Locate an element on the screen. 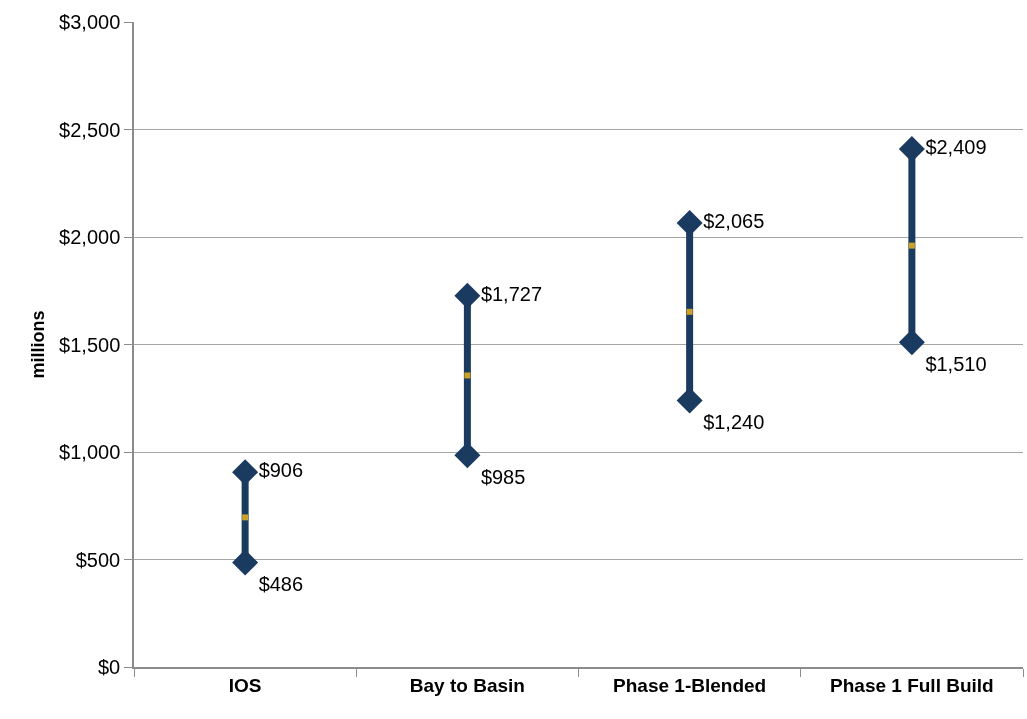  y-tick-label: $0 is located at coordinates (109, 667).